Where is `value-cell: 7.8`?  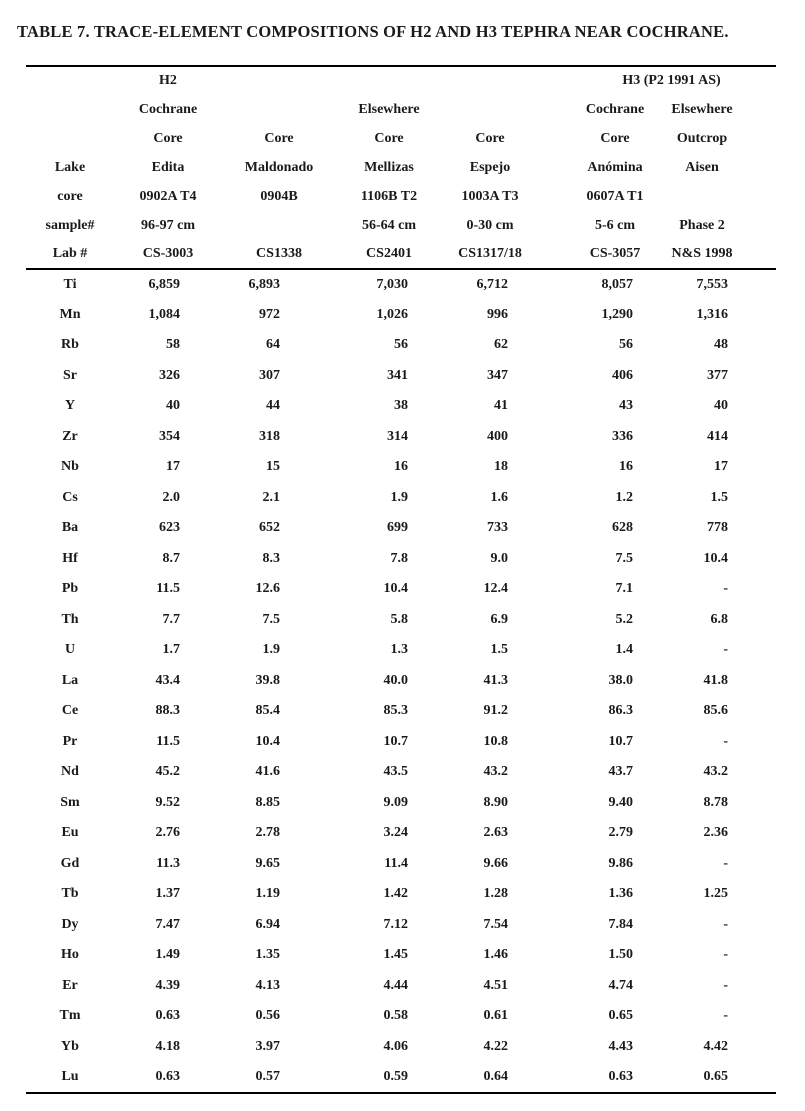 value-cell: 7.8 is located at coordinates (399, 558).